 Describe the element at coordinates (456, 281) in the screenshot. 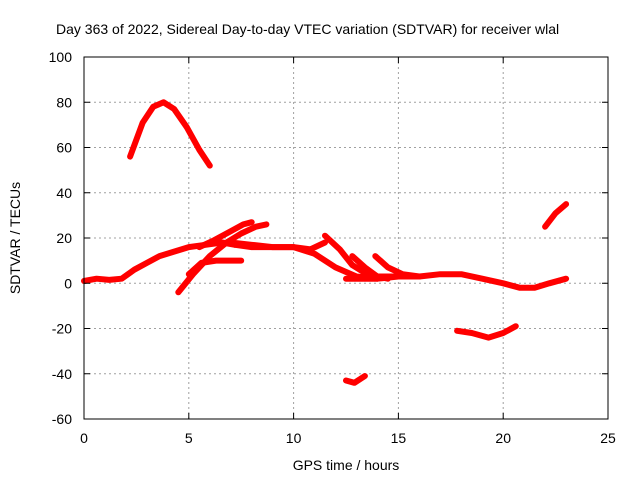

I see `series-arc-baseline-late` at that location.